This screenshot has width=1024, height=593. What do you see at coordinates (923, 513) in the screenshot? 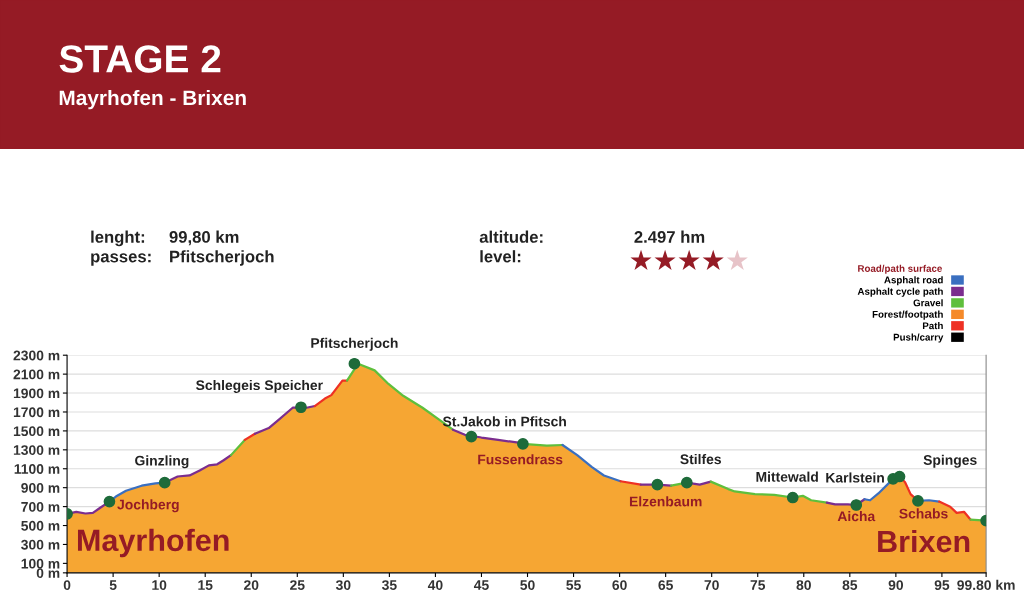
I see `annotation: Schabs` at bounding box center [923, 513].